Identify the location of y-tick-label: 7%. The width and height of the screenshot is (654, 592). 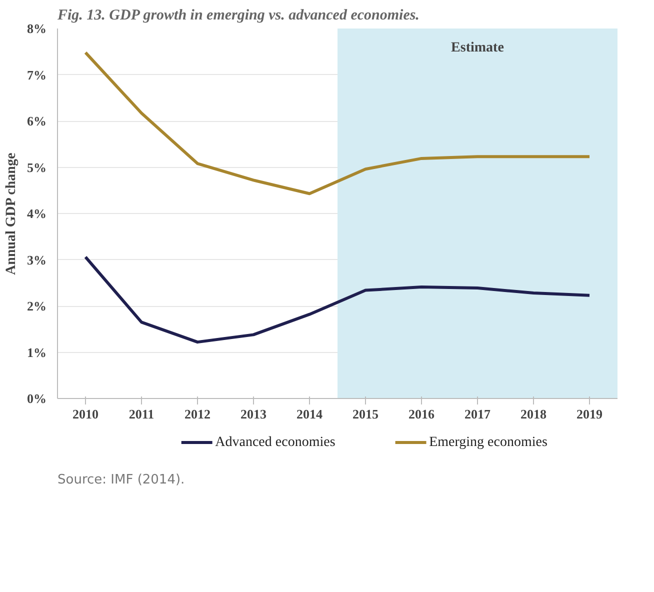
(36, 74).